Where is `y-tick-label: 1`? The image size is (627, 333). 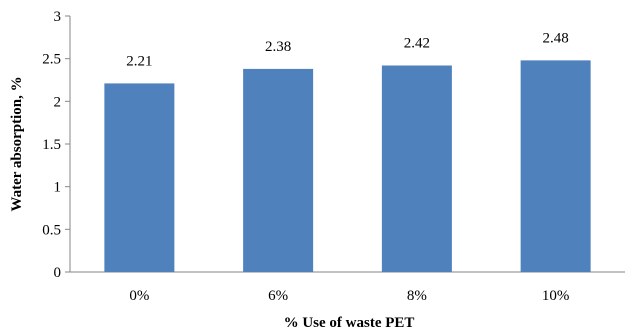 y-tick-label: 1 is located at coordinates (58, 188).